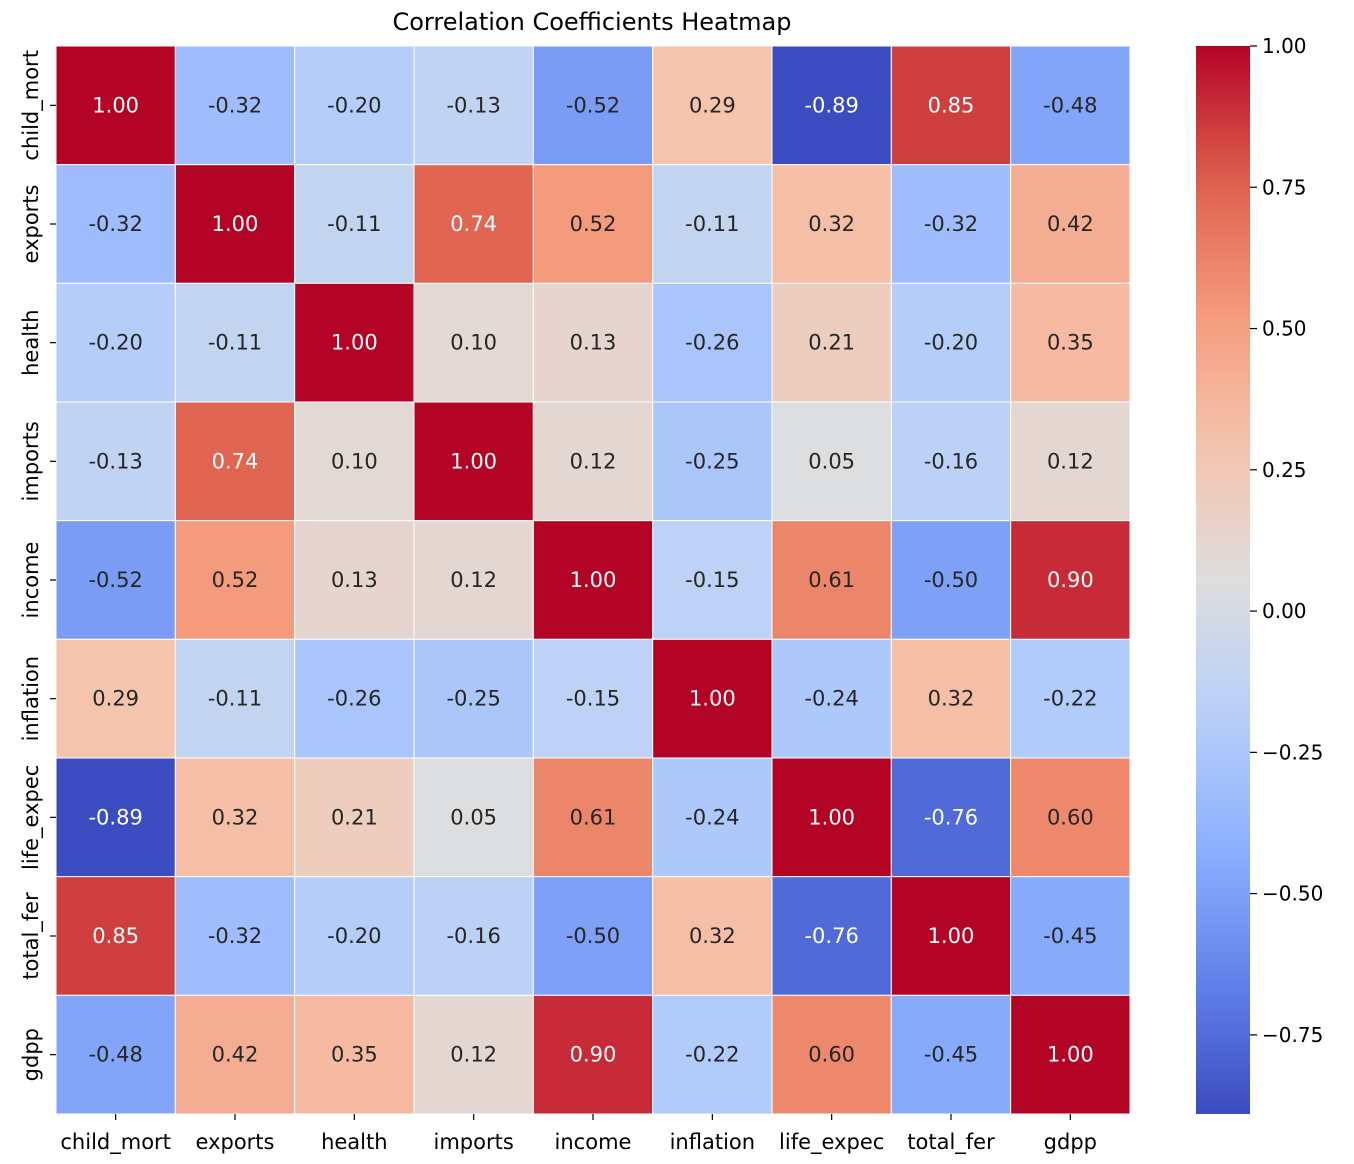 This screenshot has height=1164, width=1354. I want to click on cell-value-label: -0.89, so click(115, 817).